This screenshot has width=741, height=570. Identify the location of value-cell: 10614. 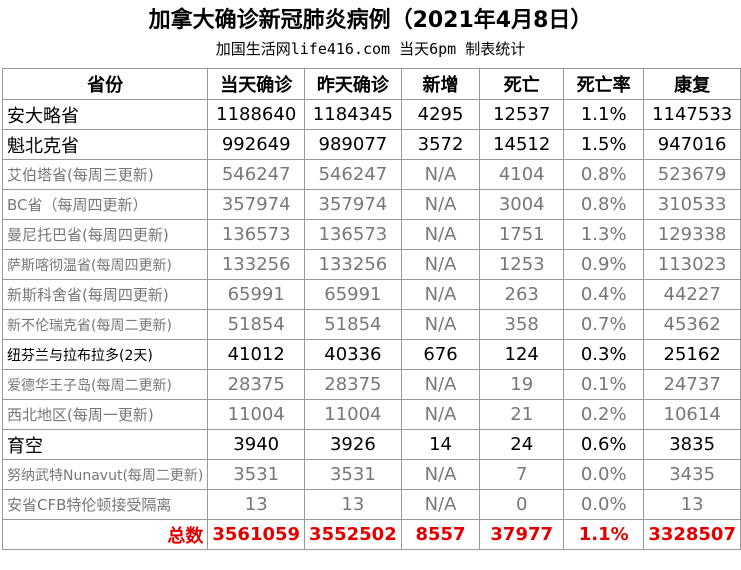
(692, 414).